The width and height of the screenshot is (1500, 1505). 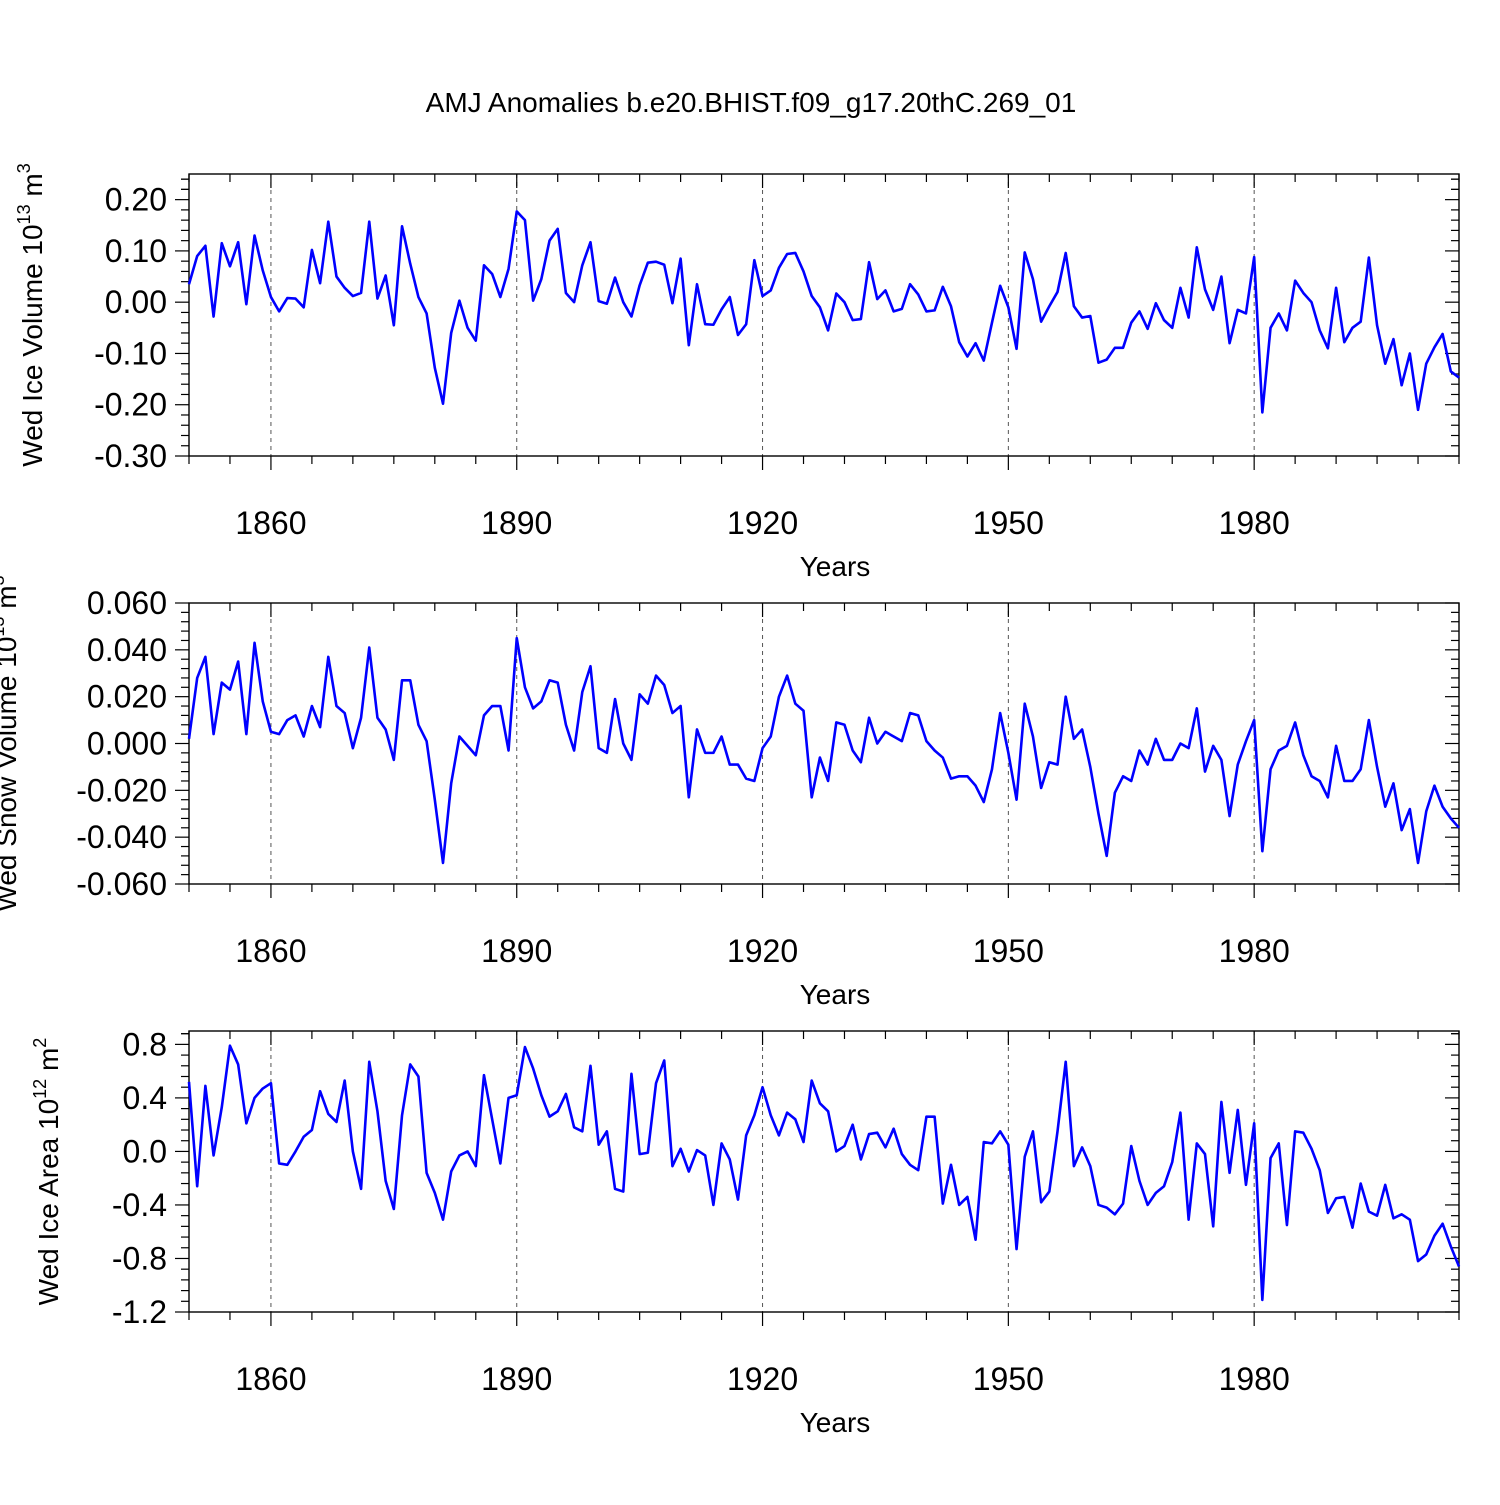 What do you see at coordinates (40, 1043) in the screenshot?
I see `y-axis-label-unit-exponent: 2` at bounding box center [40, 1043].